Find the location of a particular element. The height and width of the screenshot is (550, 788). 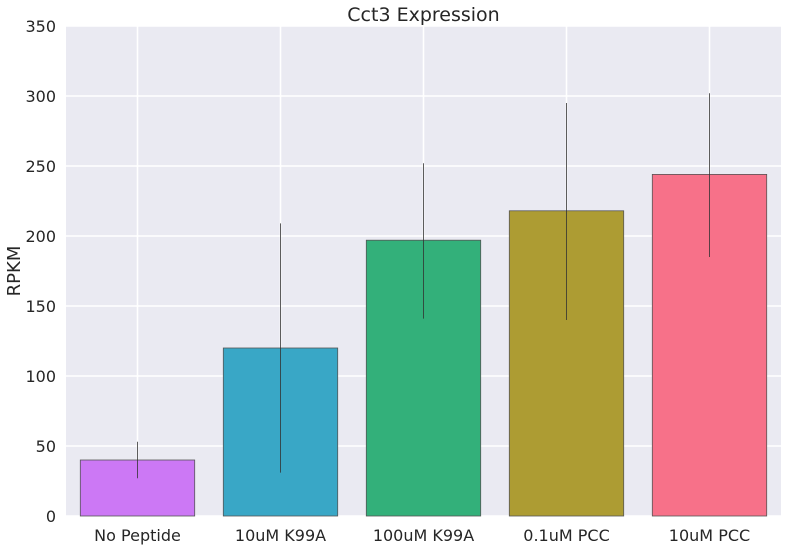

y-tick-label: 250 is located at coordinates (40, 166).